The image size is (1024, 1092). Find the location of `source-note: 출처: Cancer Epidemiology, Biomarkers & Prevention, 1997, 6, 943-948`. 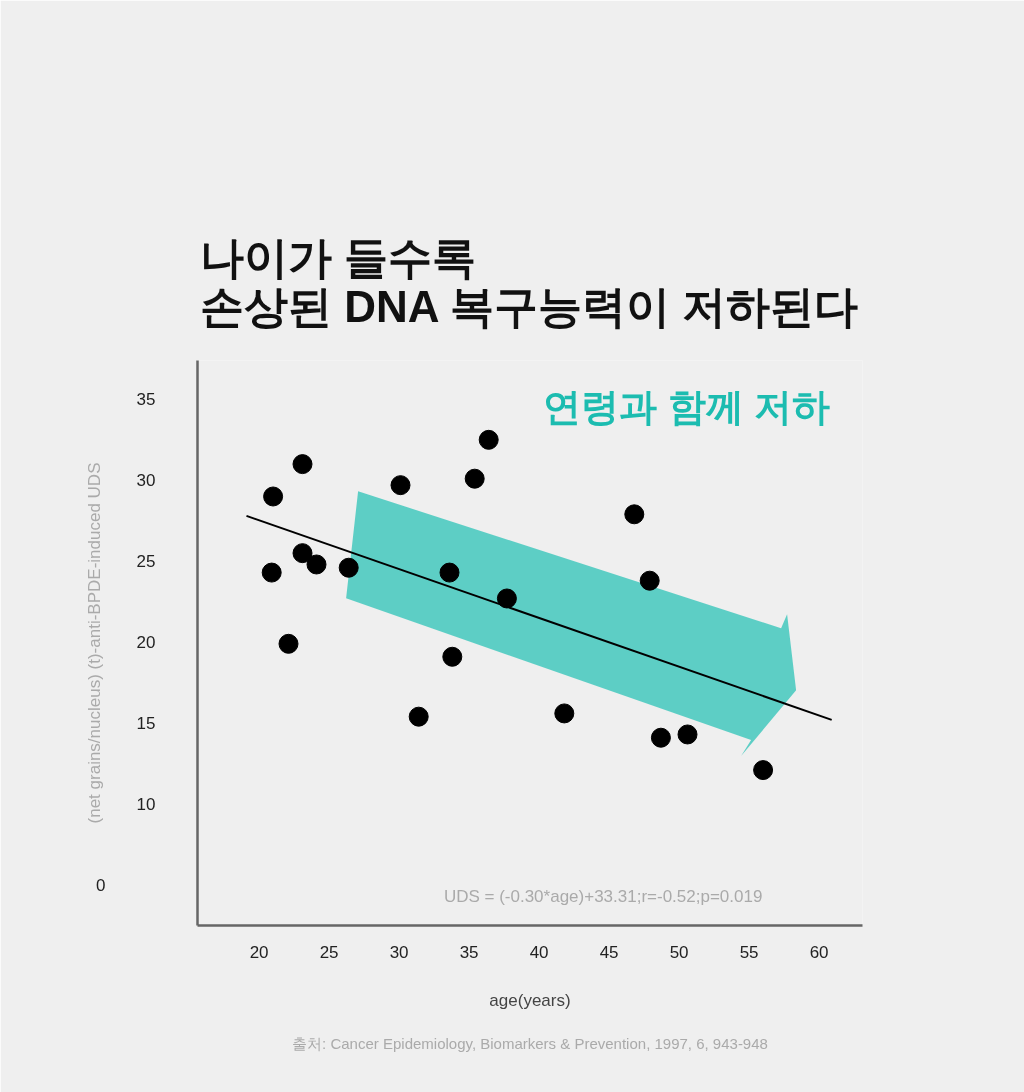

source-note: 출처: Cancer Epidemiology, Biomarkers & Prevention, 1997, 6, 943-948 is located at coordinates (530, 1043).